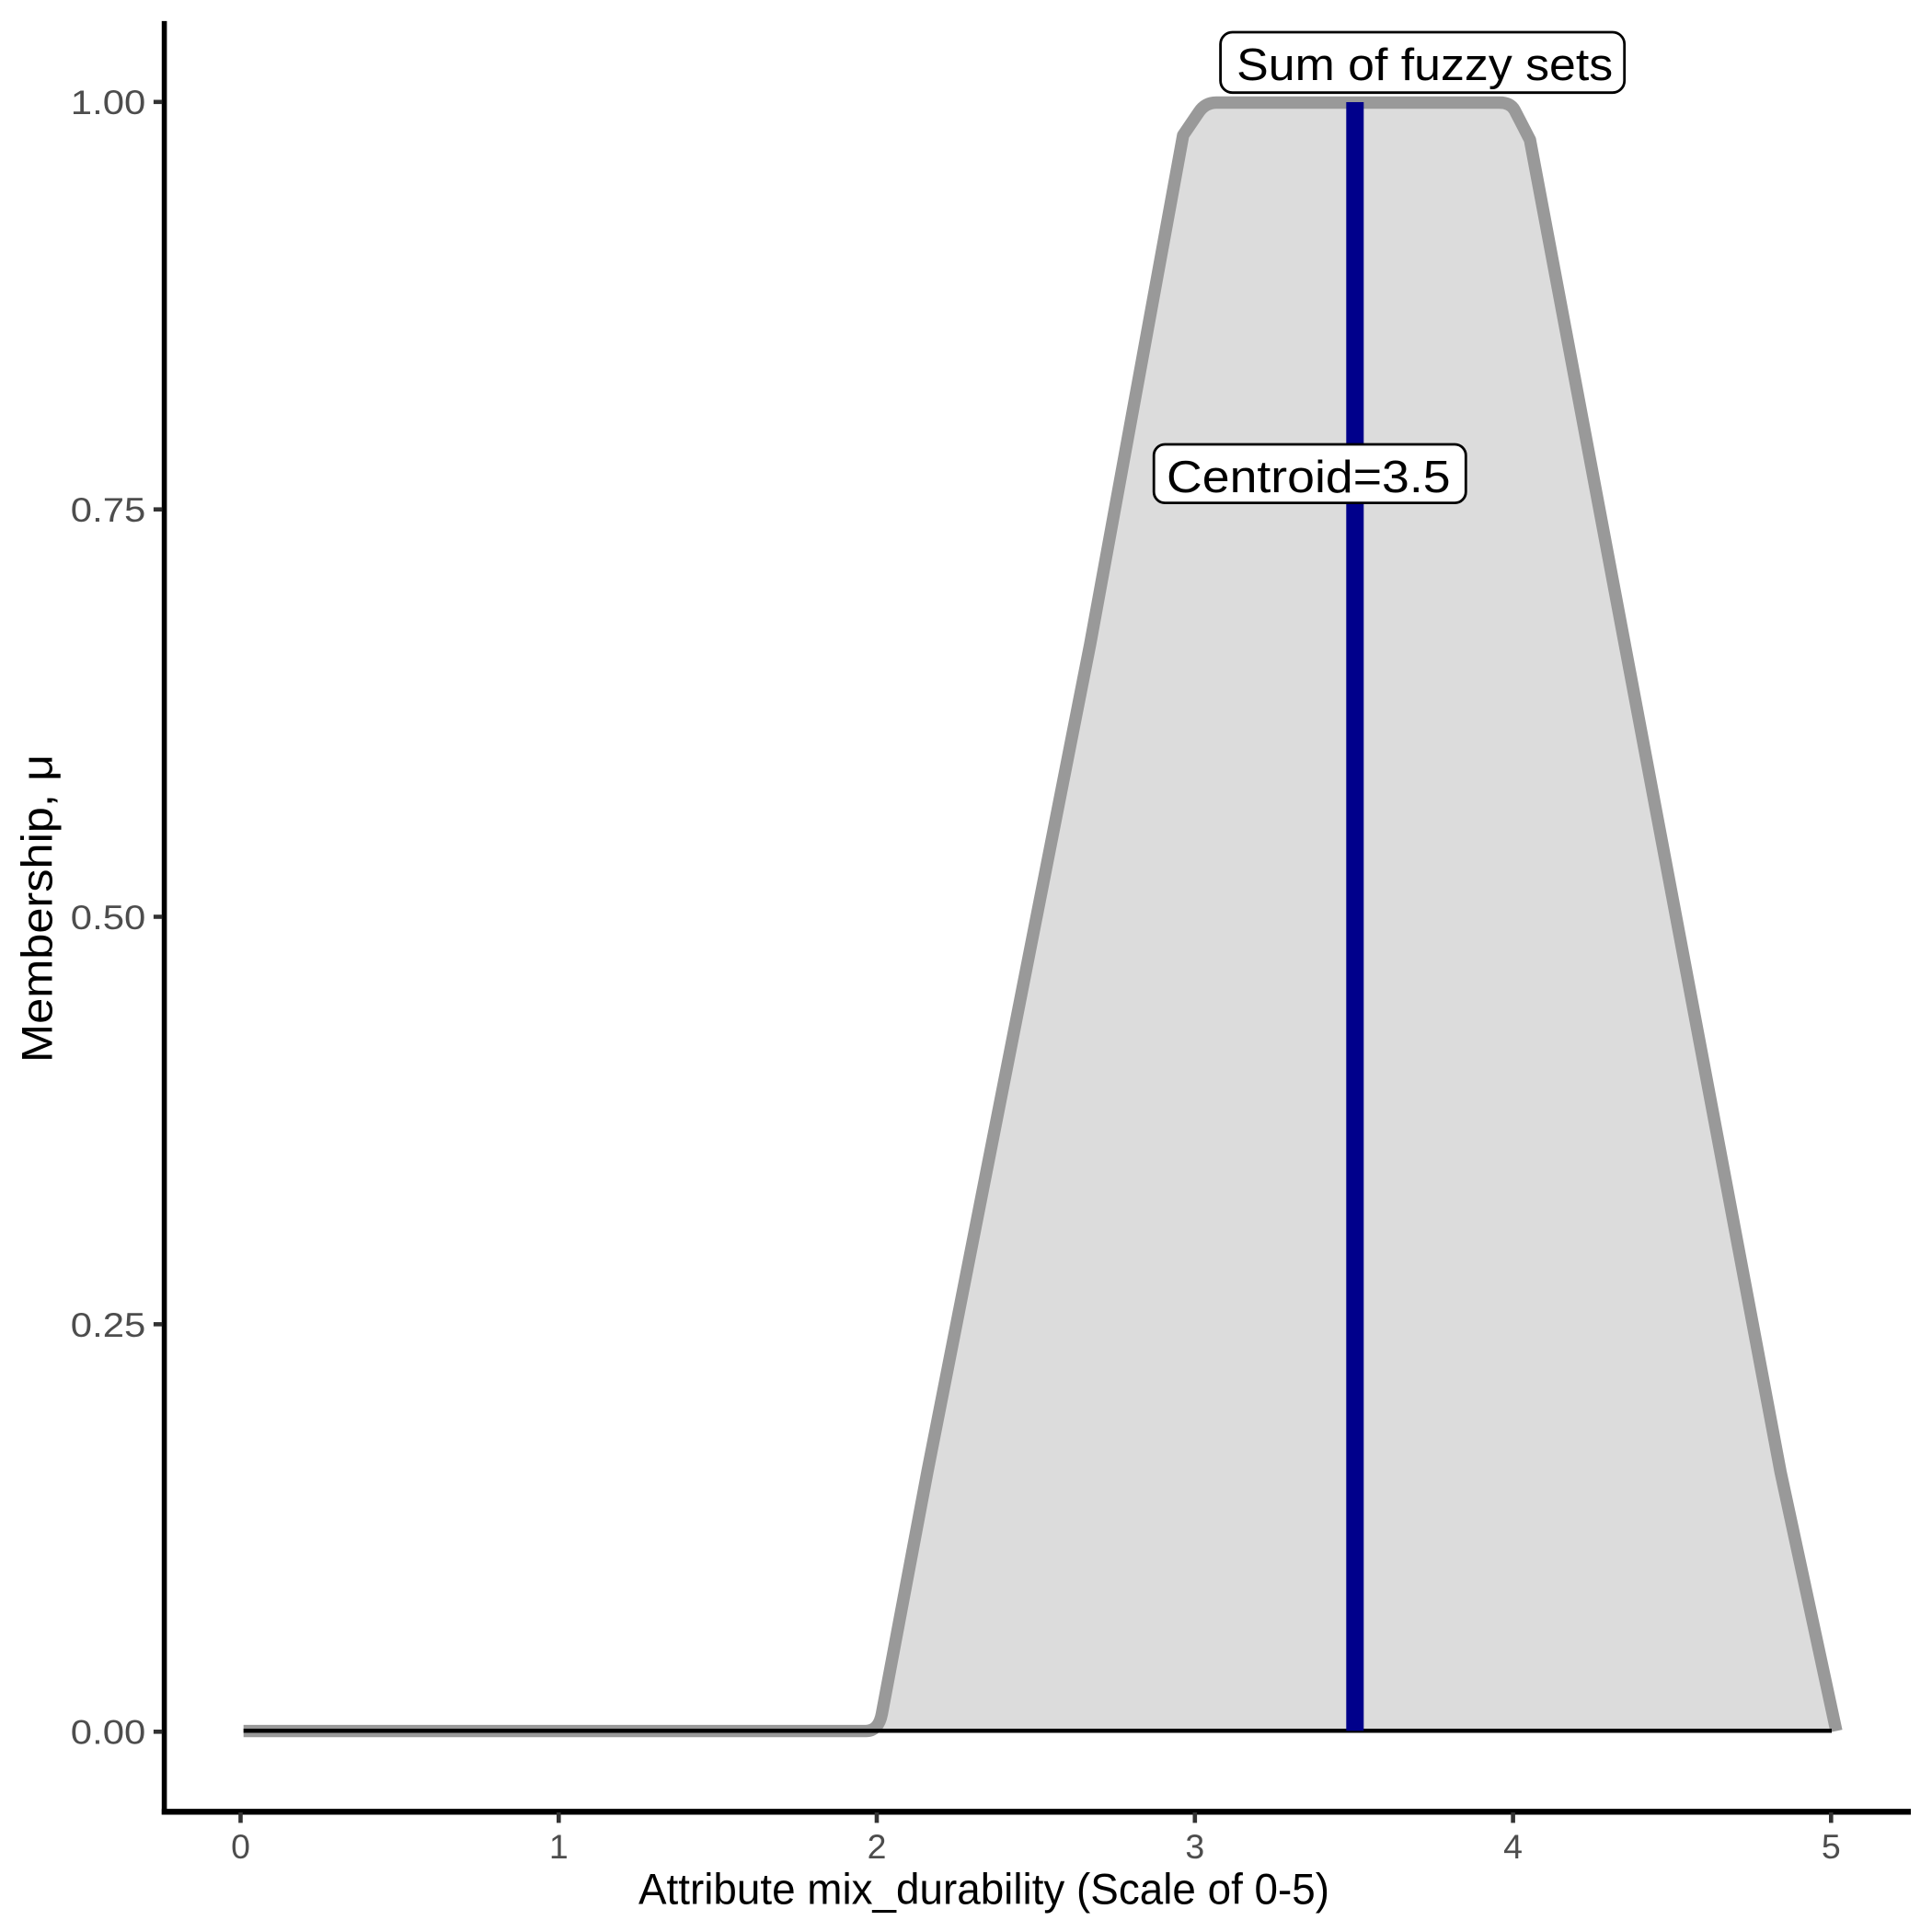  What do you see at coordinates (559, 1846) in the screenshot?
I see `svg-text: 1` at bounding box center [559, 1846].